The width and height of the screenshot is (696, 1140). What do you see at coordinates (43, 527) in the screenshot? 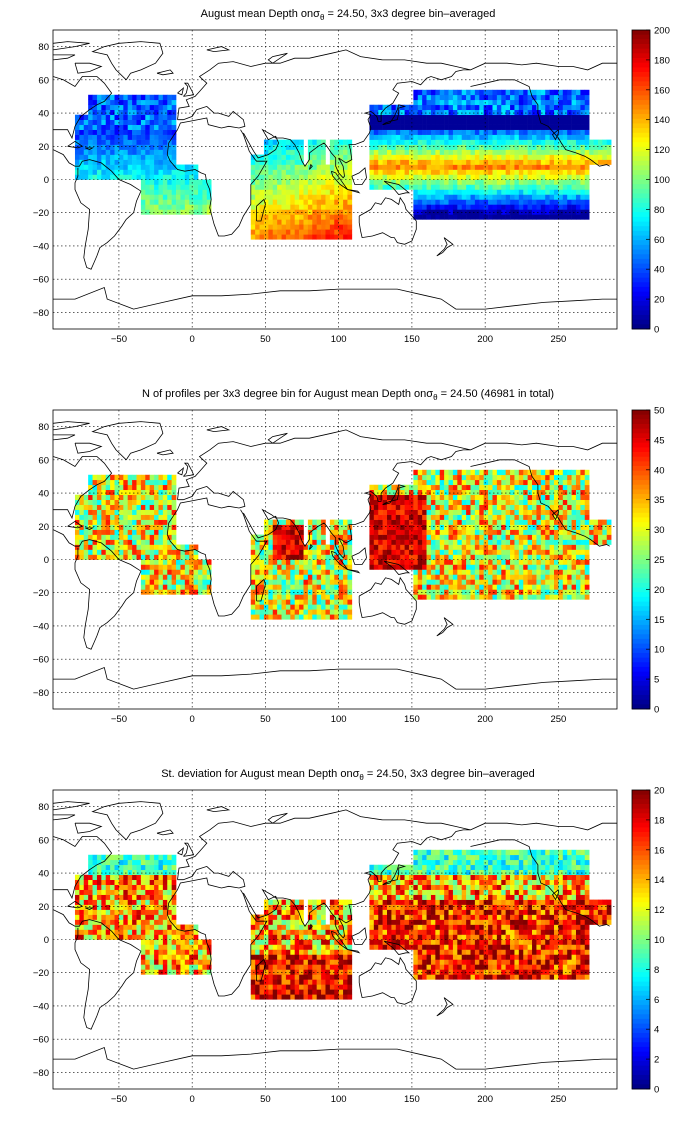
I see `y-tick-label: 20` at bounding box center [43, 527].